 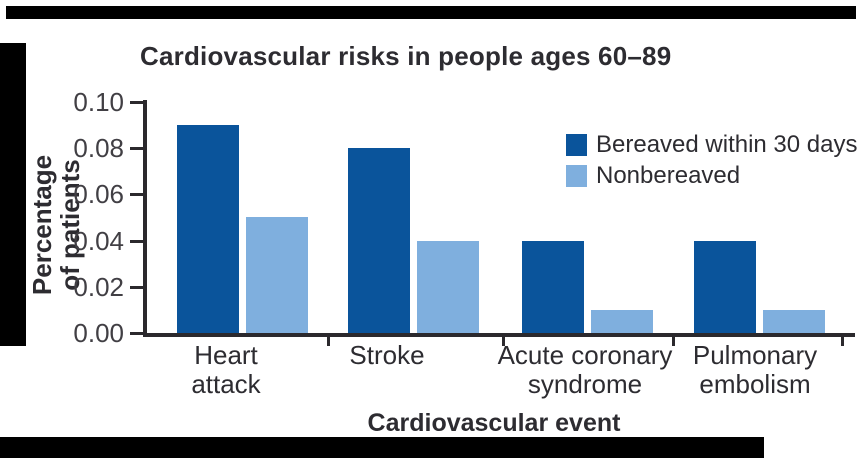 What do you see at coordinates (387, 355) in the screenshot?
I see `x-category-label: Stroke` at bounding box center [387, 355].